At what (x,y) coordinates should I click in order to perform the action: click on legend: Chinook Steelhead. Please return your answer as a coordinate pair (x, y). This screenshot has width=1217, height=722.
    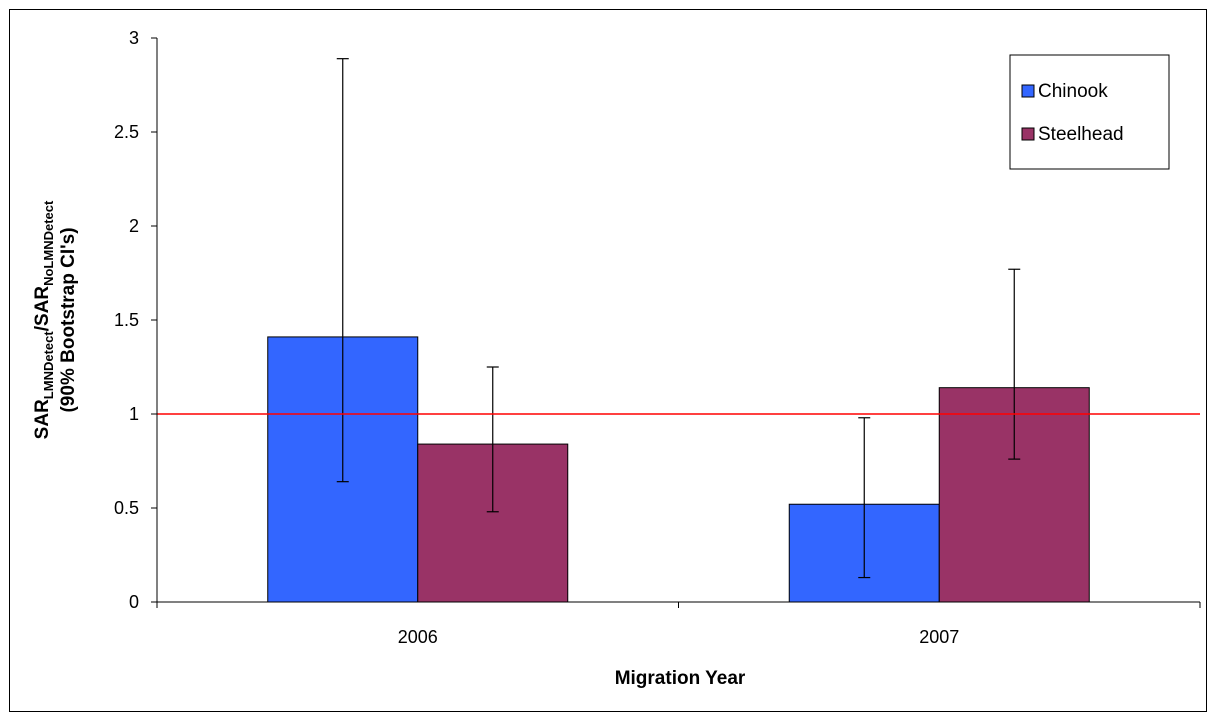
    Looking at the image, I should click on (1089, 112).